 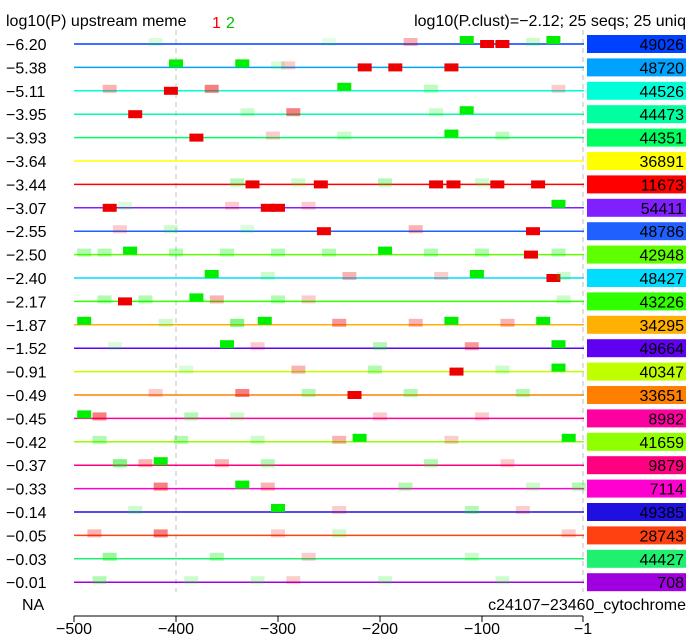 I want to click on sequence-id: 708, so click(x=670, y=583).